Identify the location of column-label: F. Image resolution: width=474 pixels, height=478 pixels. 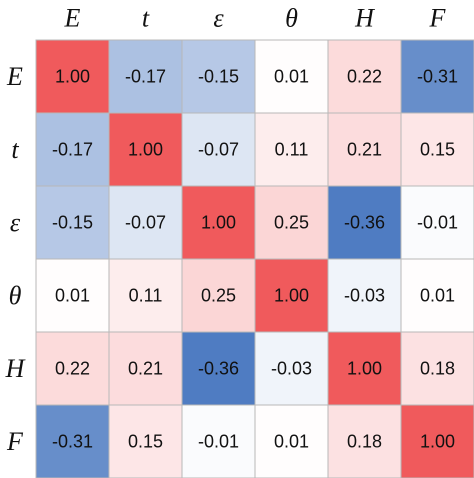
(438, 18).